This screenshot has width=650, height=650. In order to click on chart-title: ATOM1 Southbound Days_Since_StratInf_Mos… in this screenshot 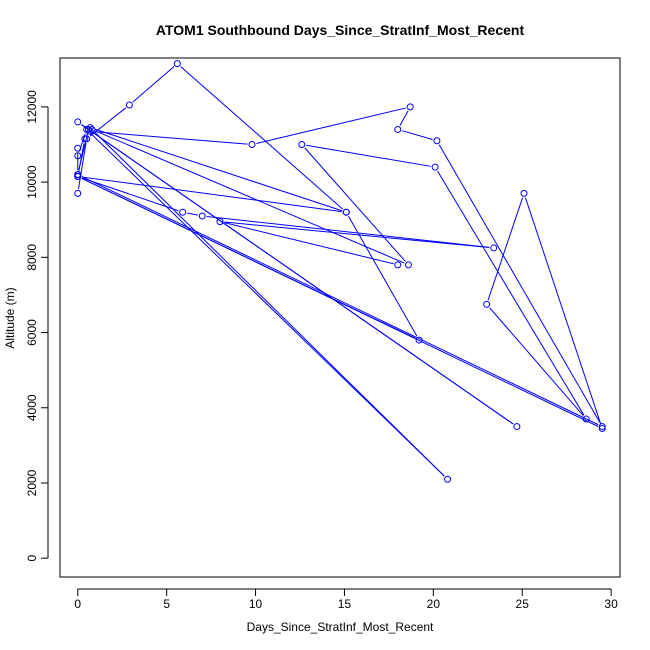, I will do `click(340, 30)`.